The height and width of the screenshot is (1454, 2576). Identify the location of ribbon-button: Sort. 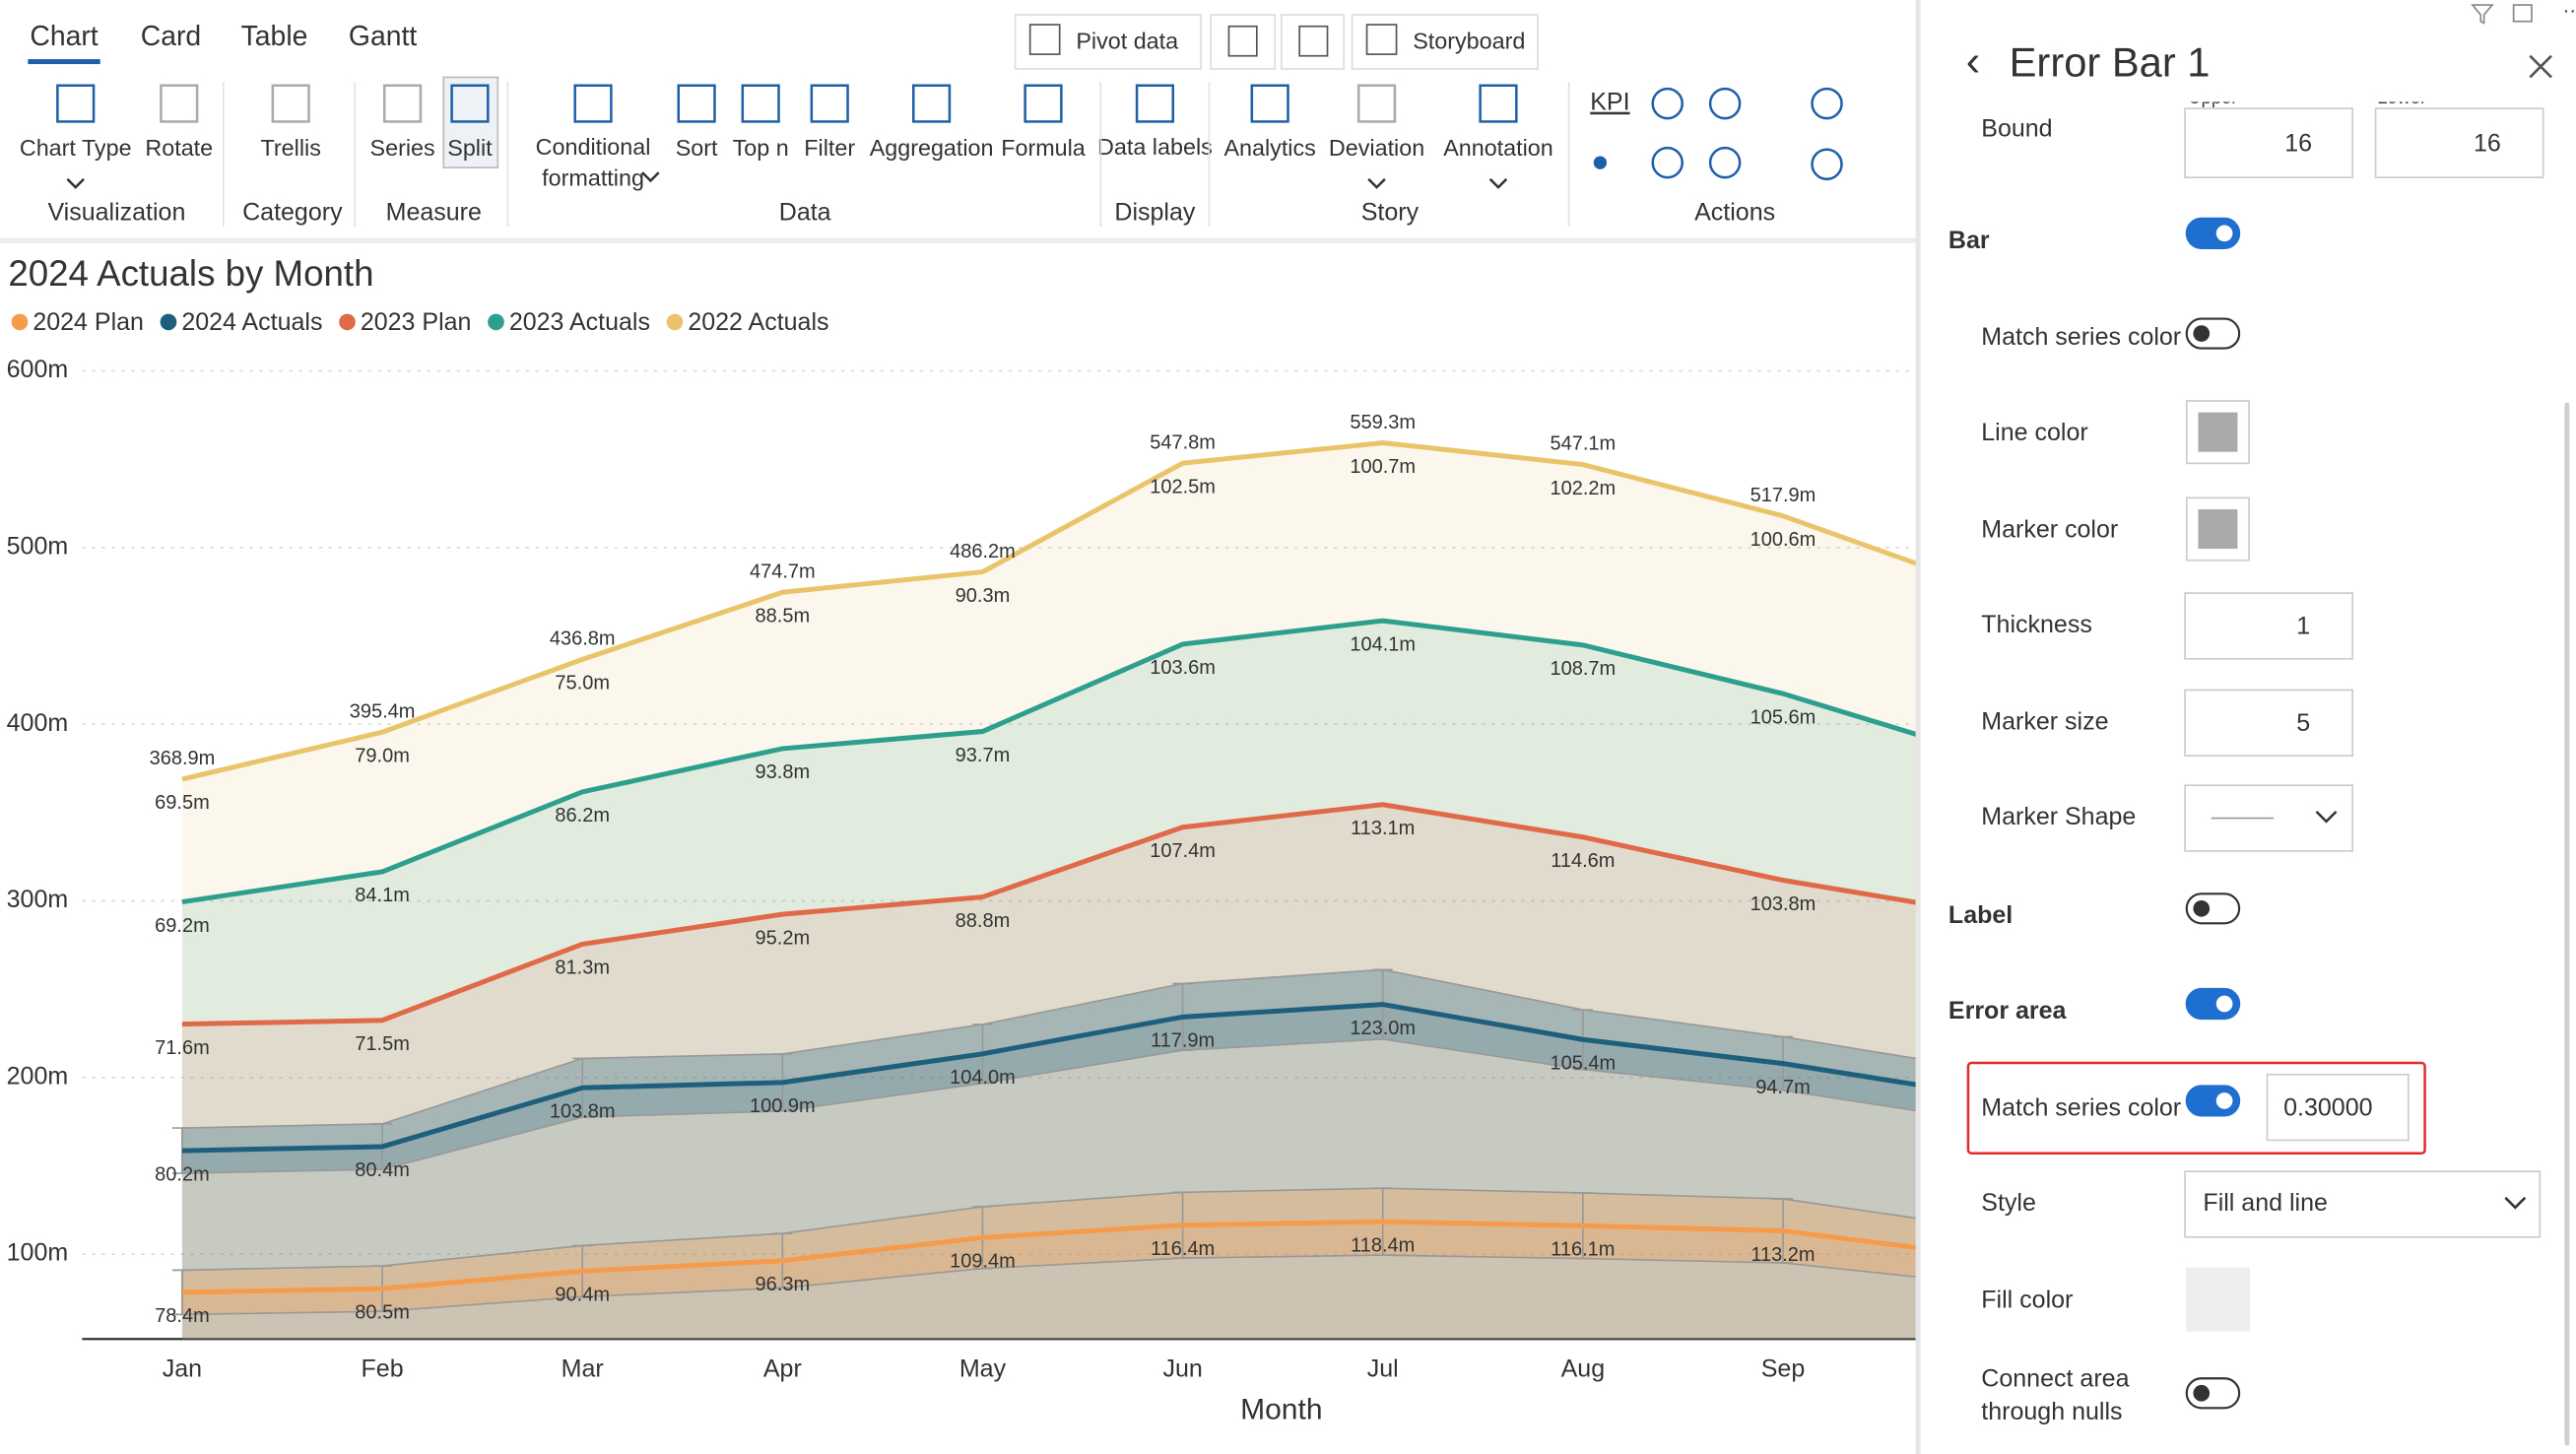
(697, 148).